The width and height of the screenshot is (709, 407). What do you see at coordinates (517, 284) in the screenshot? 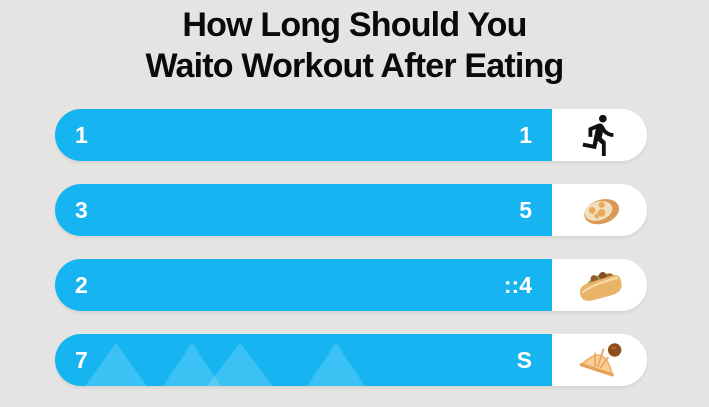
I see `bar-right-value: ::4` at bounding box center [517, 284].